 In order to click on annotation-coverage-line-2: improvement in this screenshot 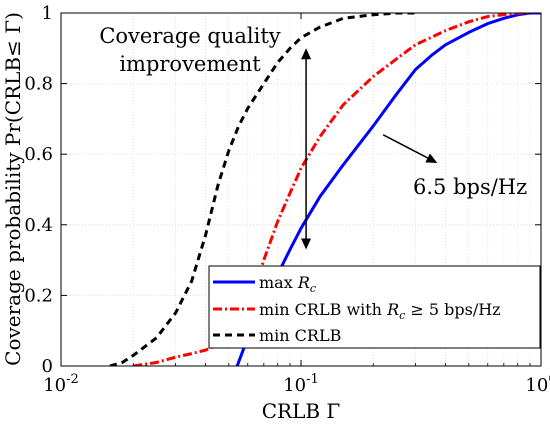, I will do `click(190, 64)`.